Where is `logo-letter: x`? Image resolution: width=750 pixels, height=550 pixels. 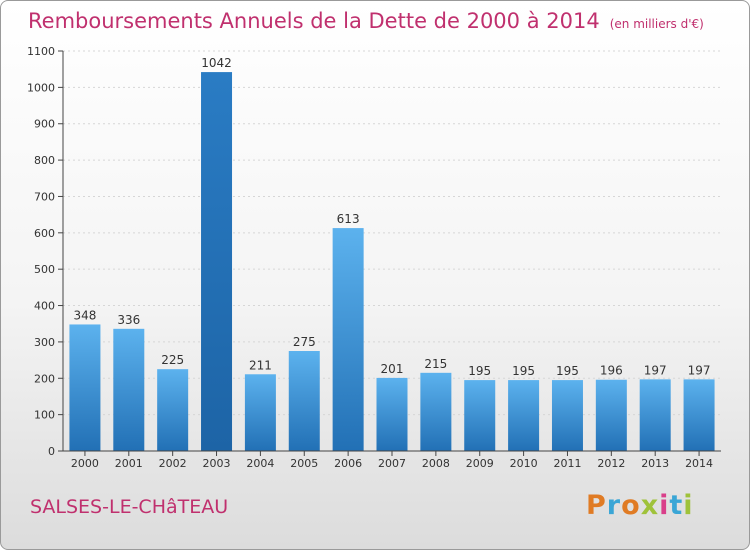 logo-letter: x is located at coordinates (650, 505).